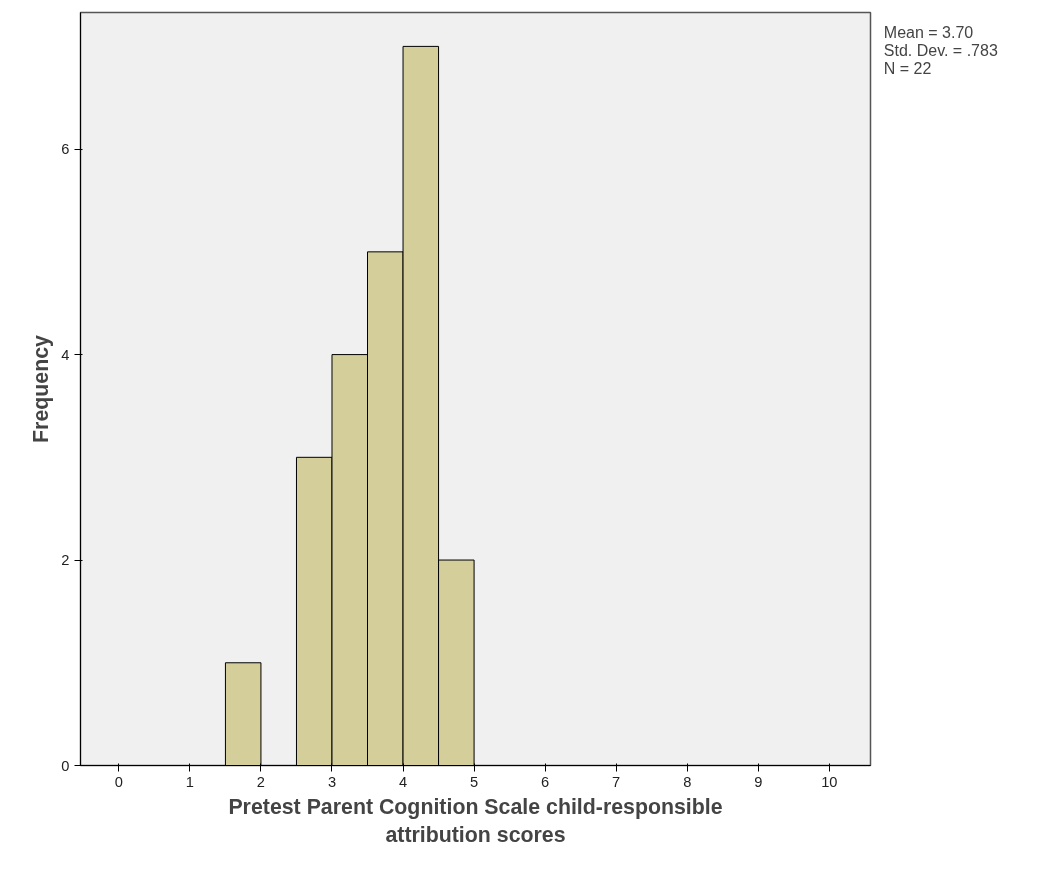 Image resolution: width=1054 pixels, height=884 pixels. What do you see at coordinates (687, 781) in the screenshot?
I see `x-tick-label: 8` at bounding box center [687, 781].